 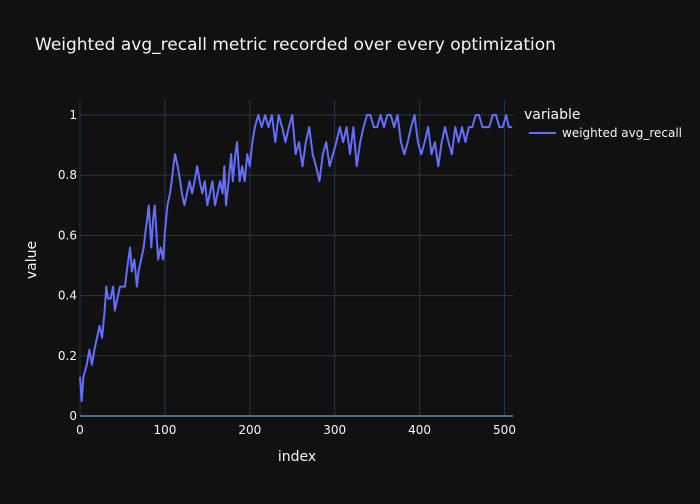 What do you see at coordinates (552, 115) in the screenshot?
I see `legend-title: variable` at bounding box center [552, 115].